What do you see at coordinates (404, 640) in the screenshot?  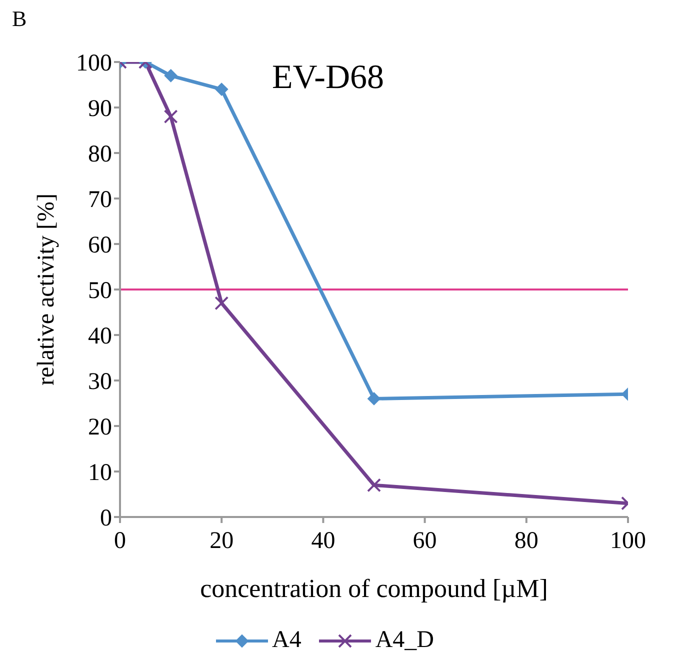 I see `legend-label: A4_D` at bounding box center [404, 640].